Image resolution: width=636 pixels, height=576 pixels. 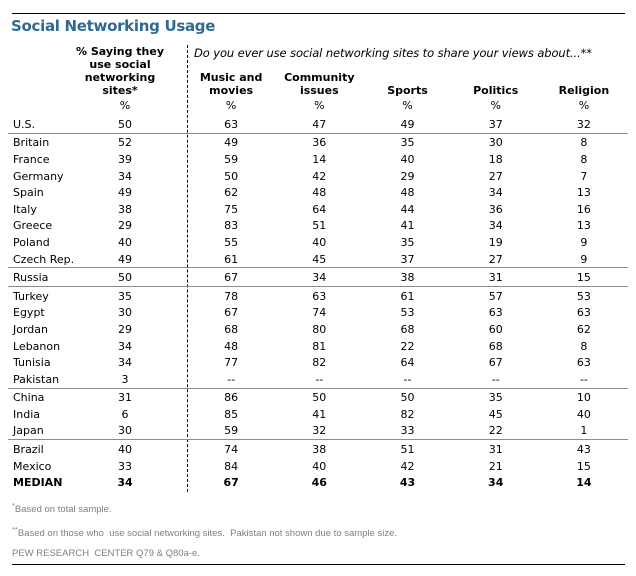 I want to click on table-row: Greece 29 83 51 41 34 13, so click(x=318, y=226).